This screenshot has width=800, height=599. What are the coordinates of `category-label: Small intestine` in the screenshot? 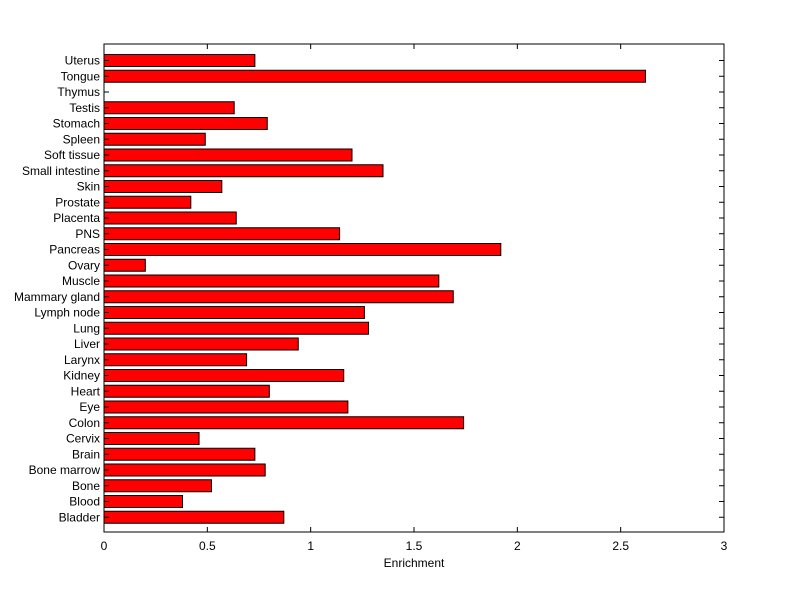 It's located at (61, 171).